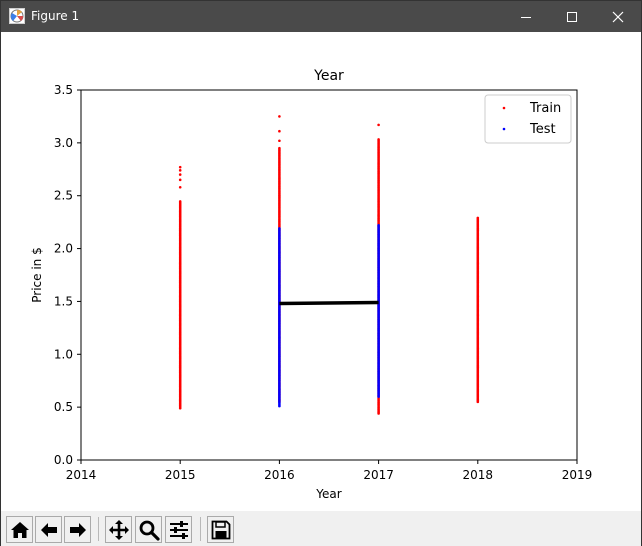 This screenshot has width=642, height=546. I want to click on y-tick-label: 2.0, so click(63, 249).